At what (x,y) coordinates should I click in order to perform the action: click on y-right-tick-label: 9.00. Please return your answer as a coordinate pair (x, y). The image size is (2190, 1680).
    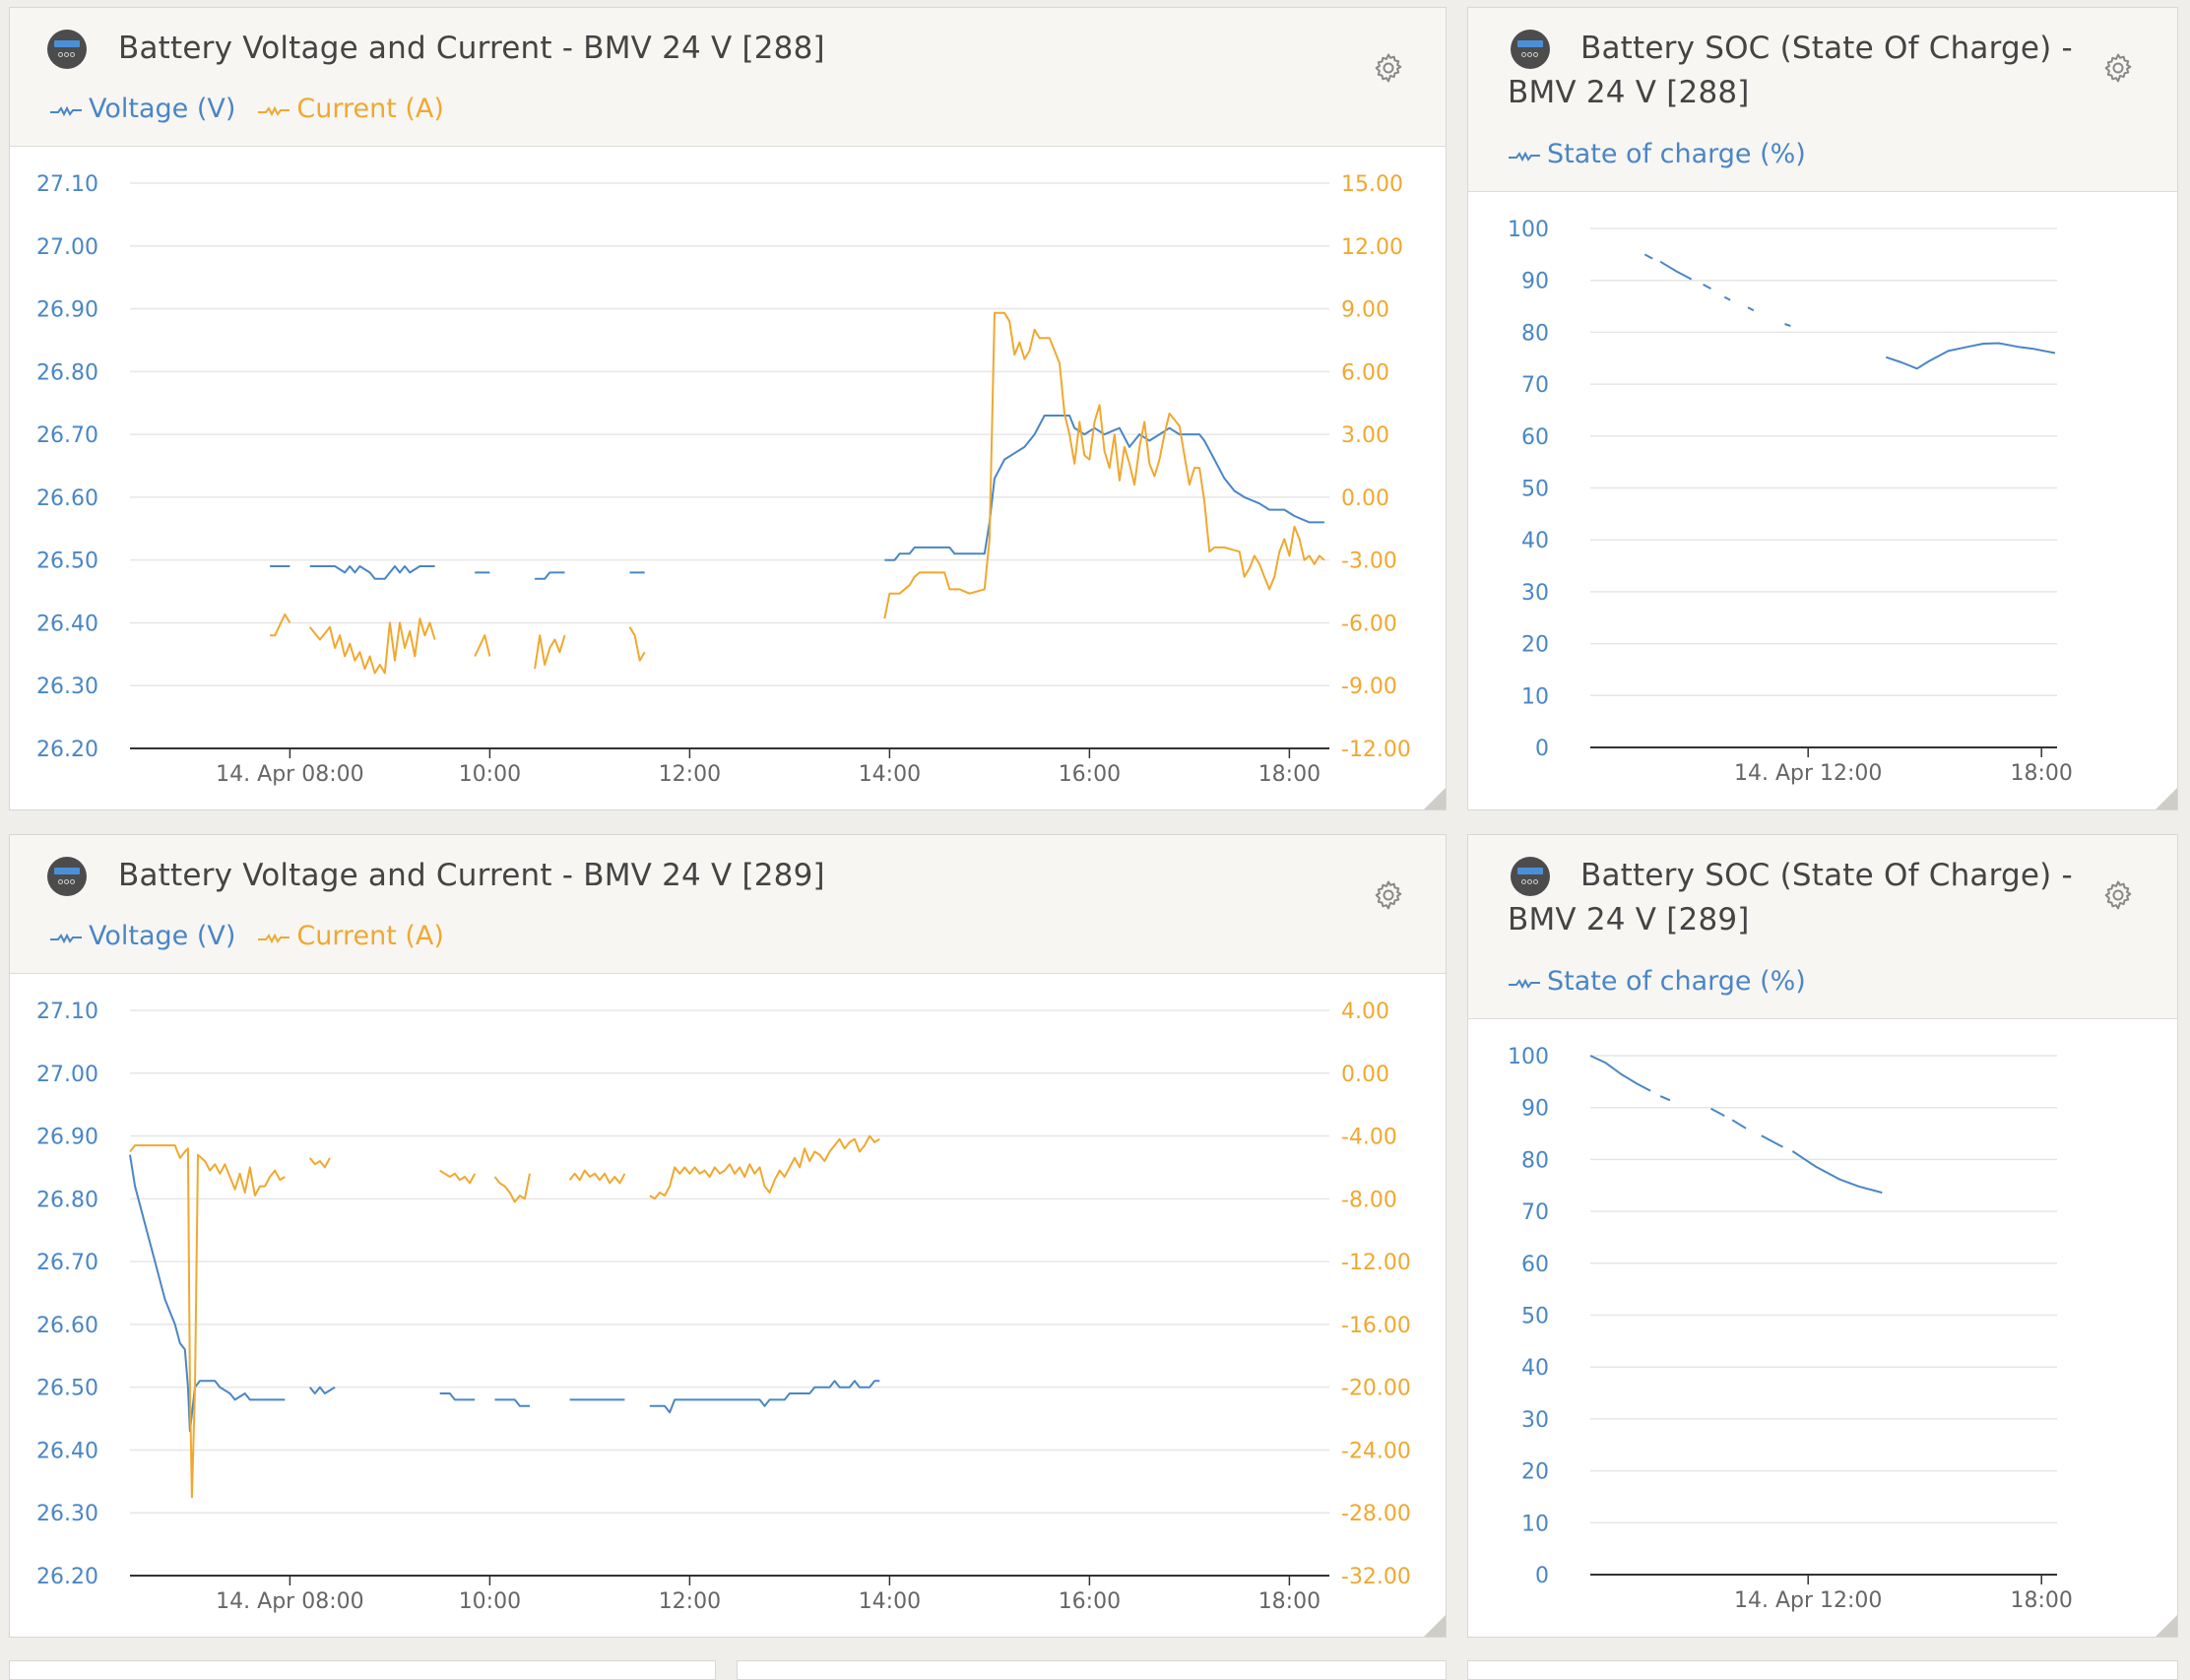
    Looking at the image, I should click on (1365, 310).